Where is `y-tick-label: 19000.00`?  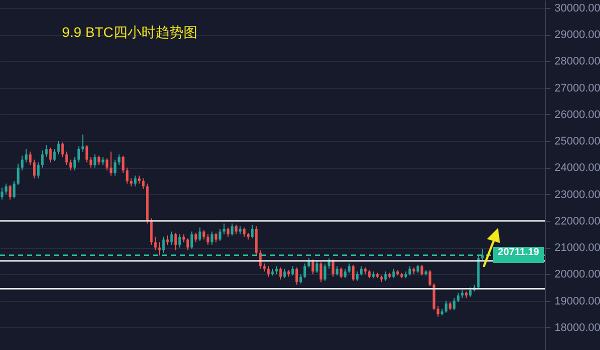 y-tick-label: 19000.00 is located at coordinates (577, 301).